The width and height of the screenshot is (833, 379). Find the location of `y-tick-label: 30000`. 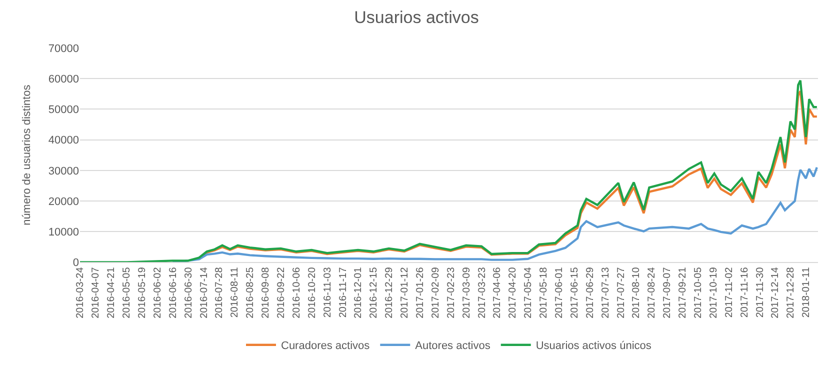

y-tick-label: 30000 is located at coordinates (63, 171).